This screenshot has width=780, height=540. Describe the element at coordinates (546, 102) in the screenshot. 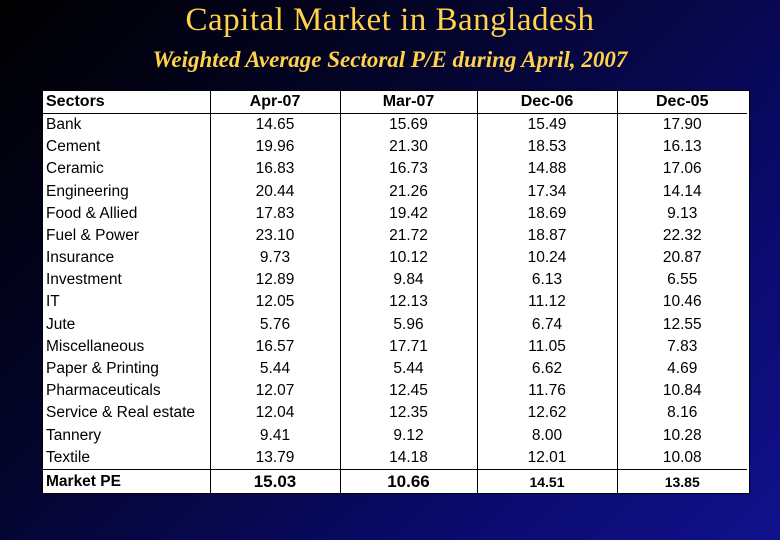

I see `column-header-dec-06: Dec-06` at that location.